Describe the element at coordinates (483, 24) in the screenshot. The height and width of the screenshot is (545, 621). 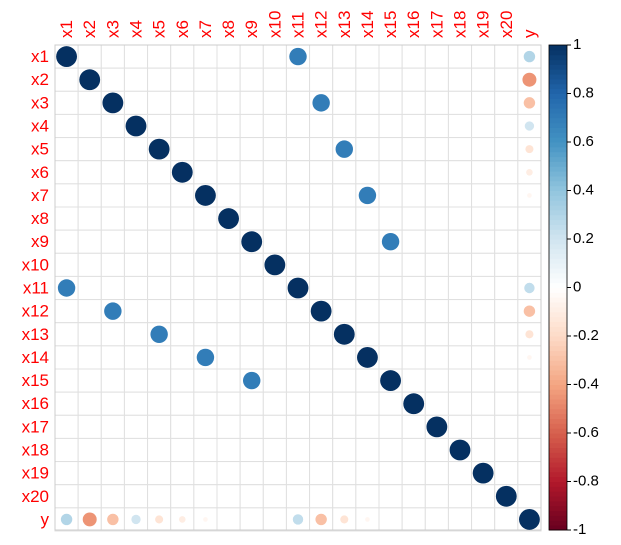
I see `column-label: x19` at that location.